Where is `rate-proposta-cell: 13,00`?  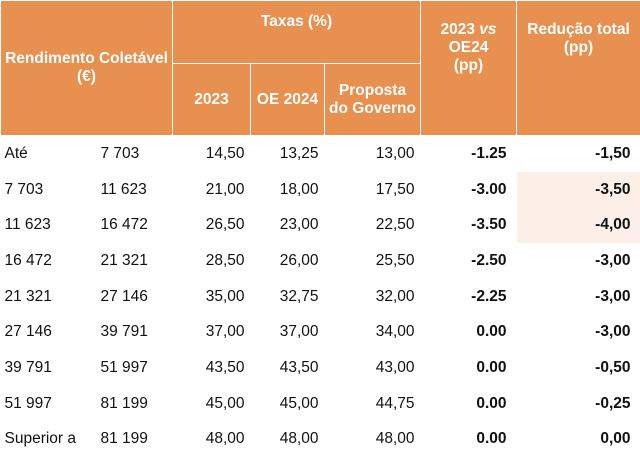
rate-proposta-cell: 13,00 is located at coordinates (373, 154).